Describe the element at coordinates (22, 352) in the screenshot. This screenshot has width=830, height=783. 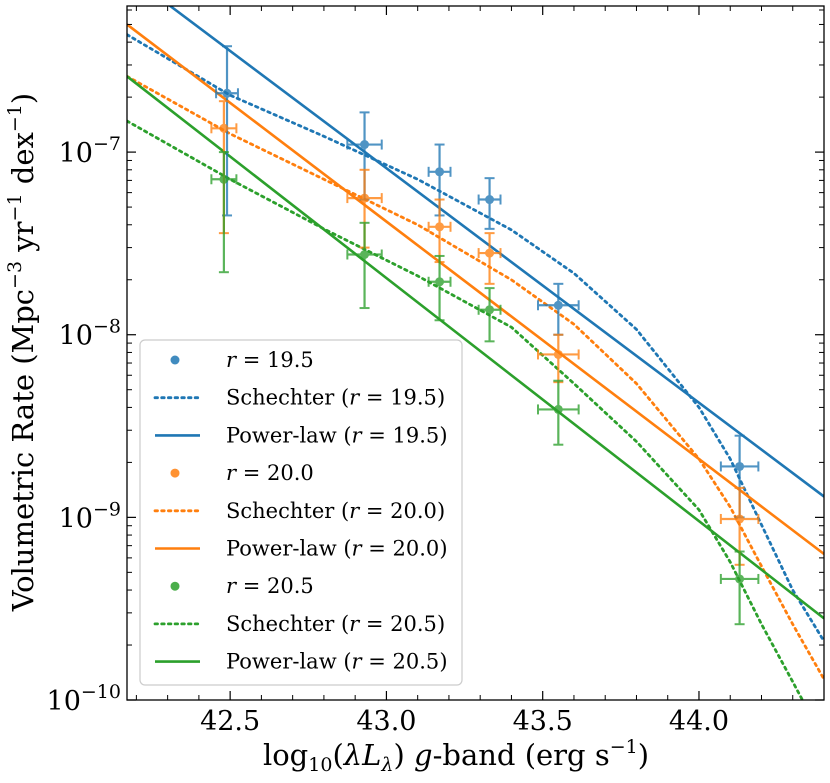
I see `y-axis-title: Volumetric Rate (Mpc−3 yr−1 dex−1)` at that location.